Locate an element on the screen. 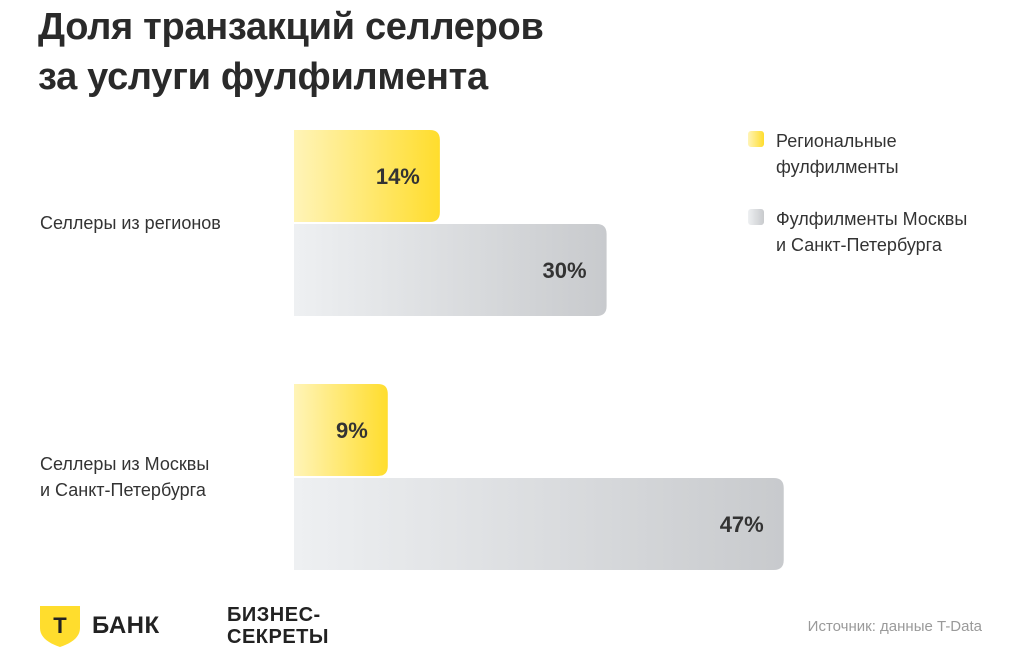  category-label-2-line-1: Селлеры из Москвы is located at coordinates (124, 464).